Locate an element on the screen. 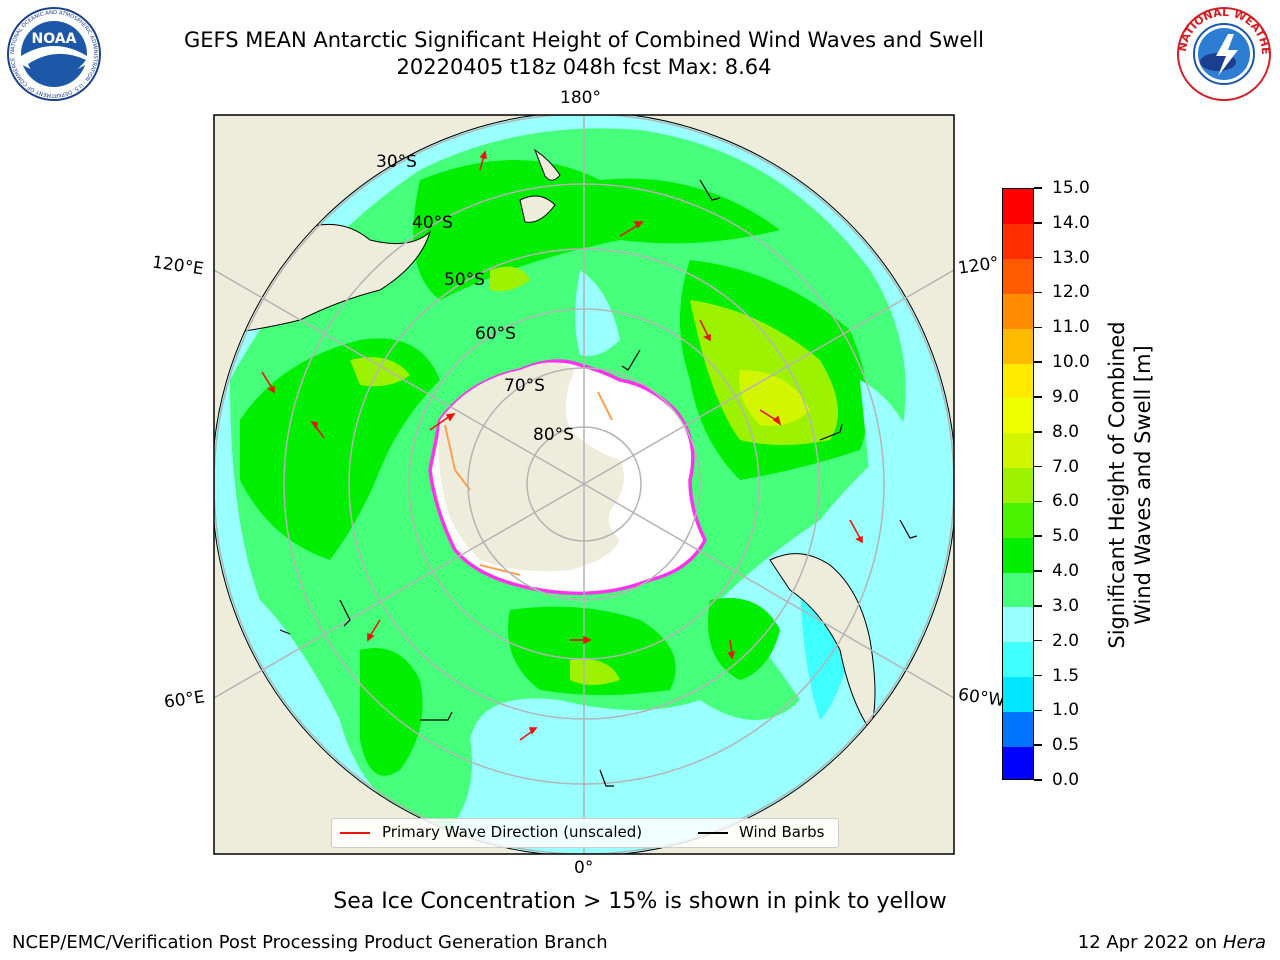 This screenshot has width=1280, height=960. colorbar-tick-label: 8.0 is located at coordinates (1066, 431).